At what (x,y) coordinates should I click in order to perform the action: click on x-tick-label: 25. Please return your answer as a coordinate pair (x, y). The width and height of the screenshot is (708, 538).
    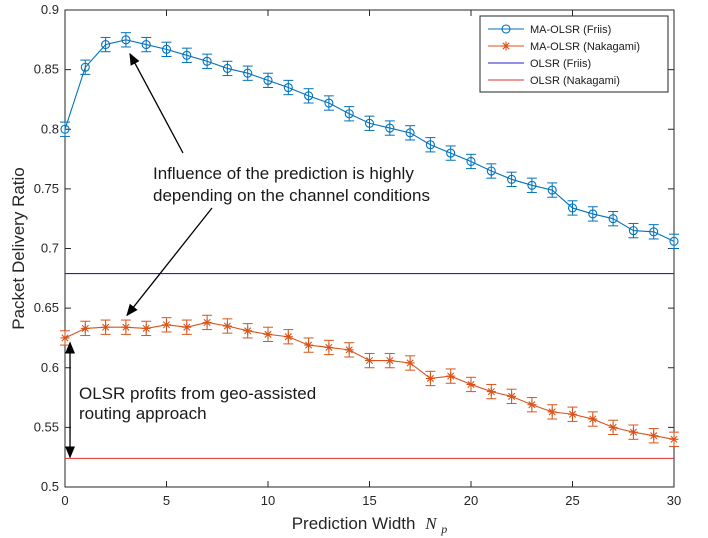
    Looking at the image, I should click on (572, 500).